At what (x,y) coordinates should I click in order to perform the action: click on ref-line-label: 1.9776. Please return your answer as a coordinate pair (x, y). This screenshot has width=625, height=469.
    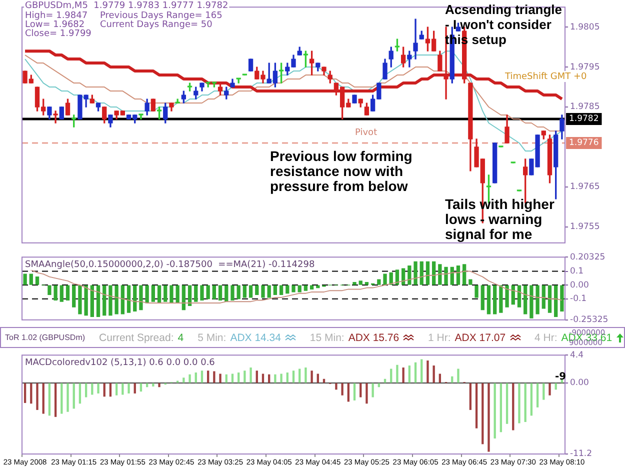
    Looking at the image, I should click on (584, 143).